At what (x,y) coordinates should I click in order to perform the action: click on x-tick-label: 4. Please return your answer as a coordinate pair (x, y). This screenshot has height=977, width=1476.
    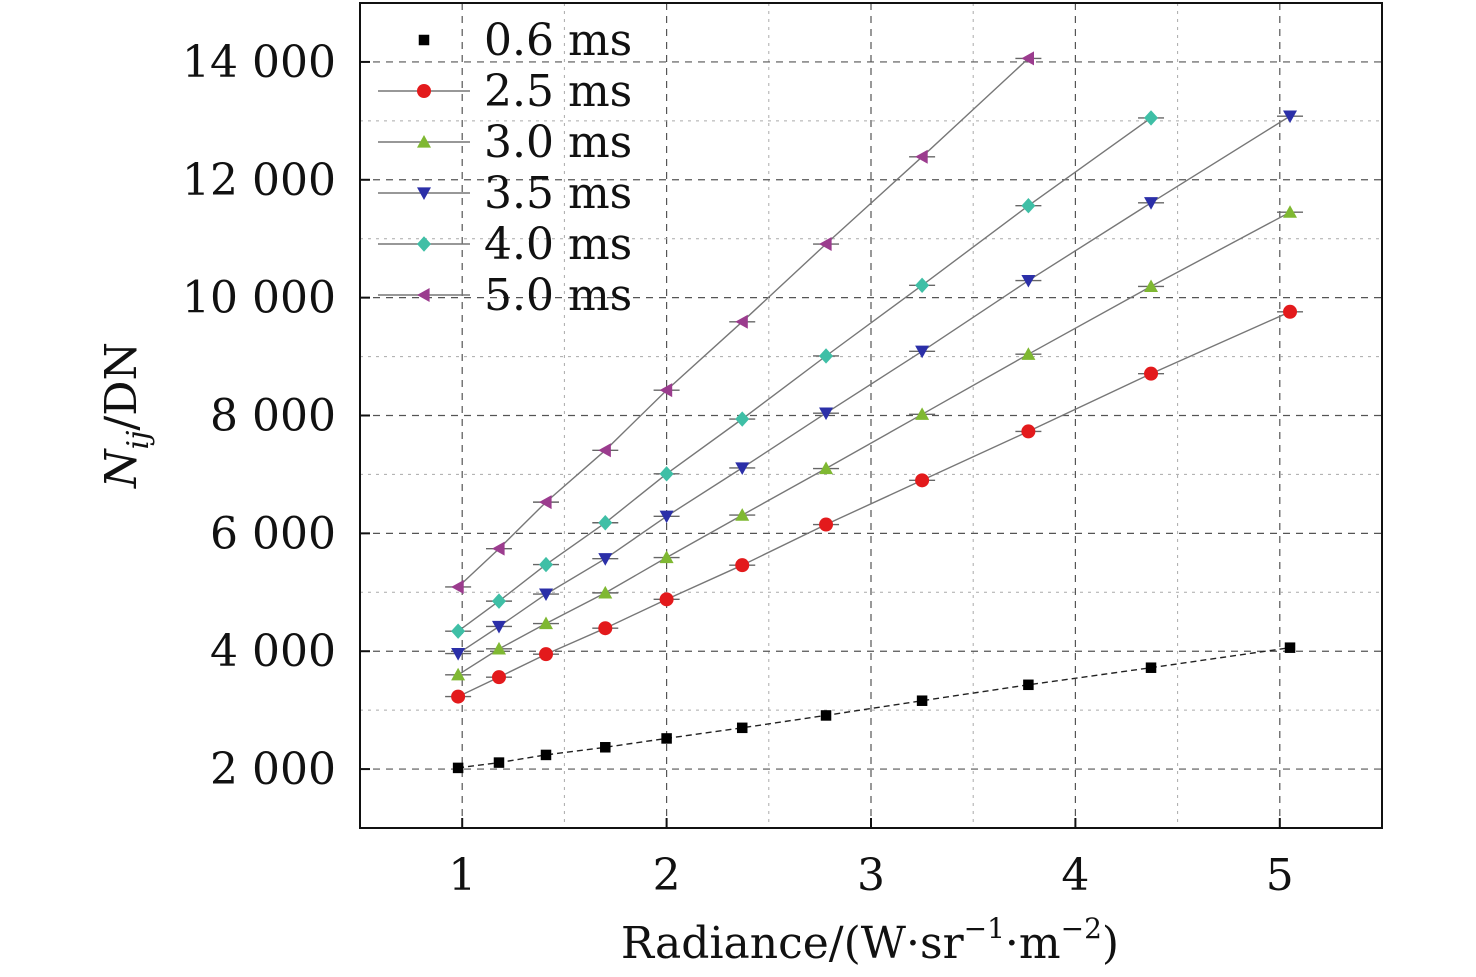
    Looking at the image, I should click on (1075, 875).